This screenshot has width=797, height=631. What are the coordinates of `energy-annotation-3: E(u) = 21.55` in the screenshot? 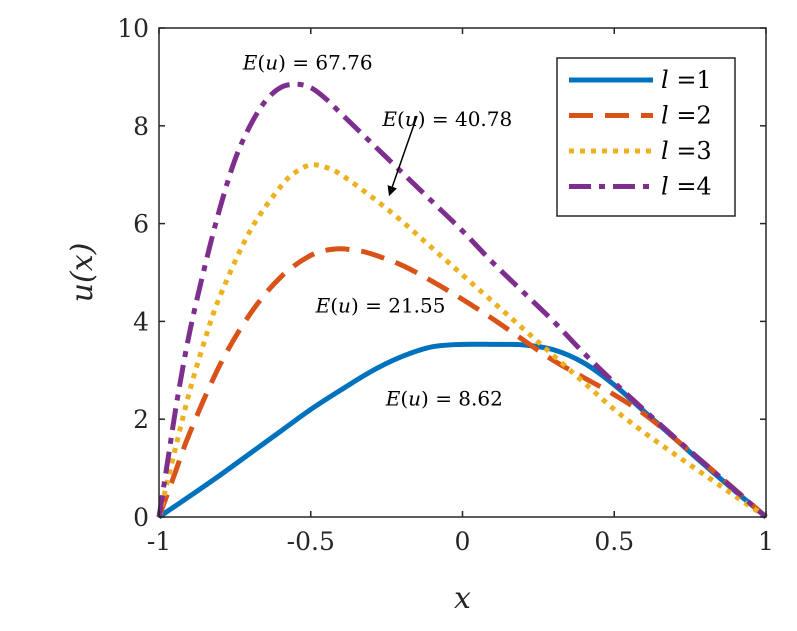 It's located at (380, 306).